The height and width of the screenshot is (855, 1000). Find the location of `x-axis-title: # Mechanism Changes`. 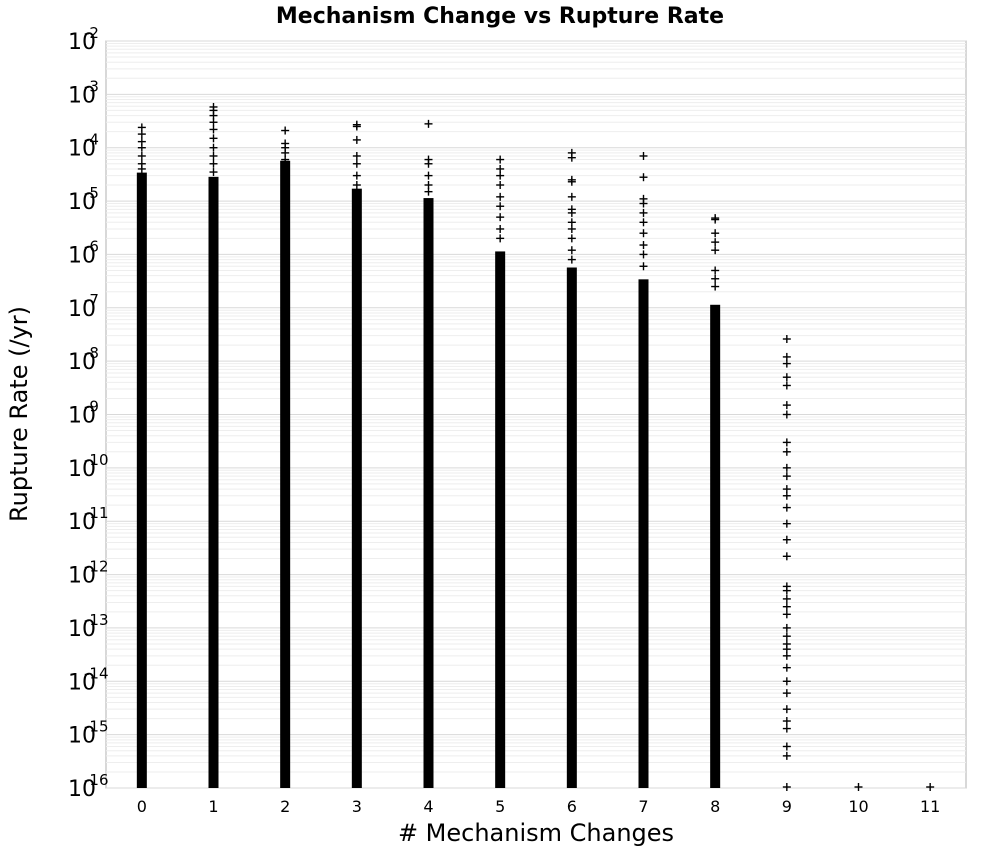

x-axis-title: # Mechanism Changes is located at coordinates (536, 833).